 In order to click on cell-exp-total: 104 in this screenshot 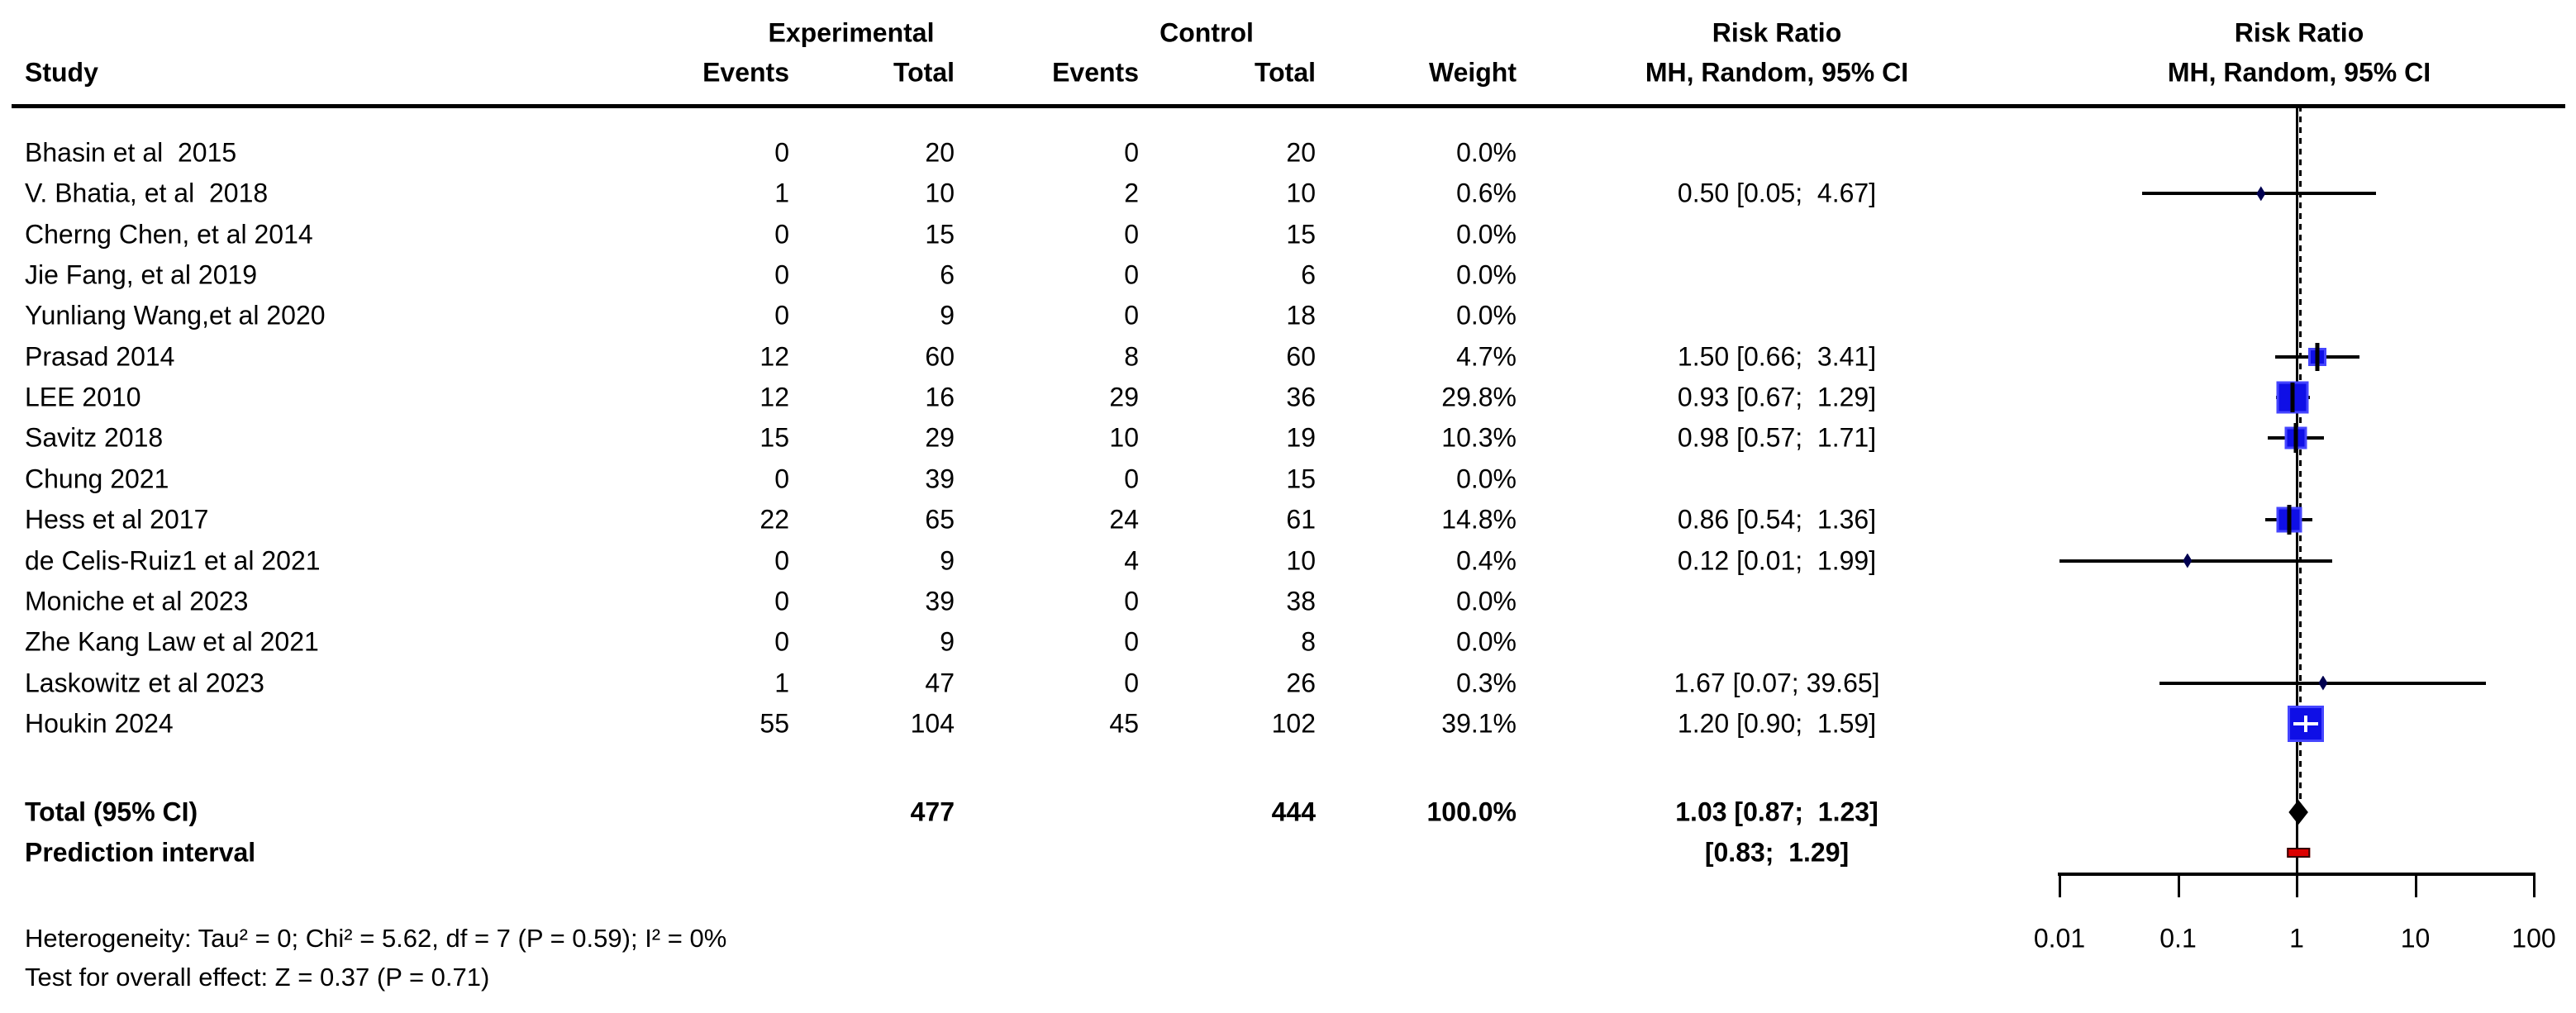, I will do `click(933, 723)`.